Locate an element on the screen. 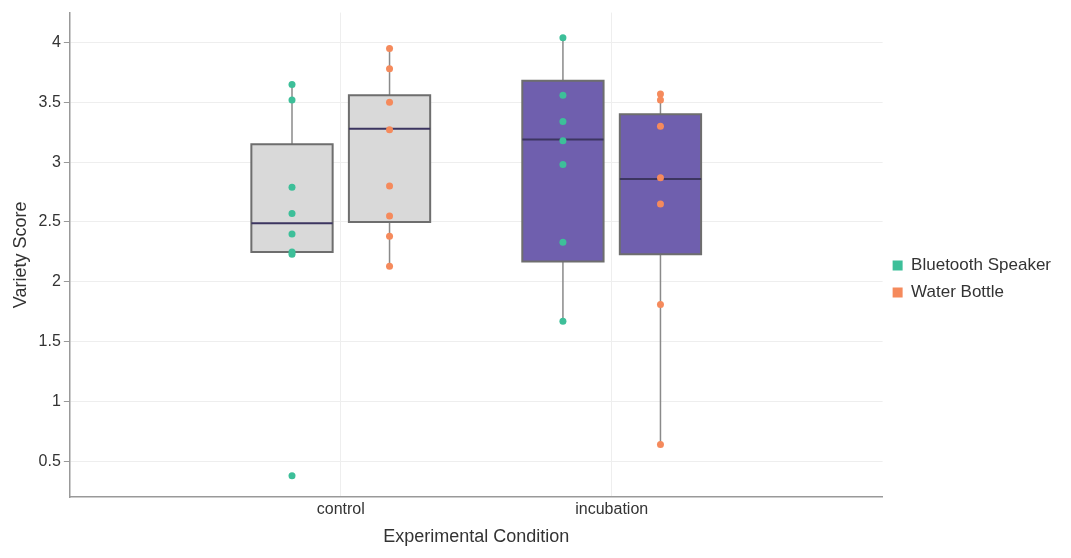  x-tick-label: control is located at coordinates (340, 509).